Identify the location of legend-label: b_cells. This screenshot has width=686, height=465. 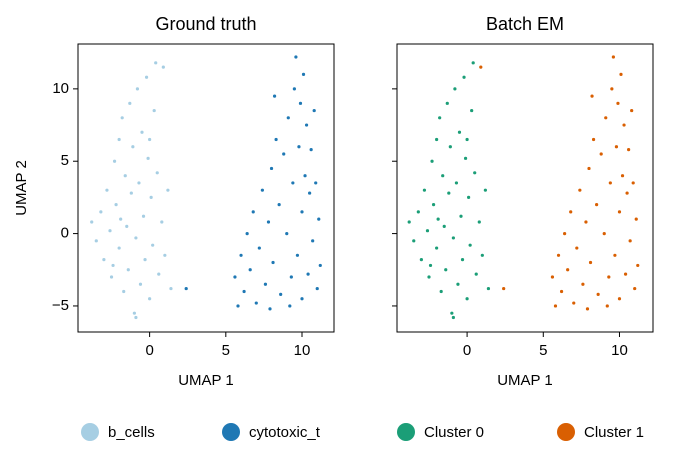
(131, 432).